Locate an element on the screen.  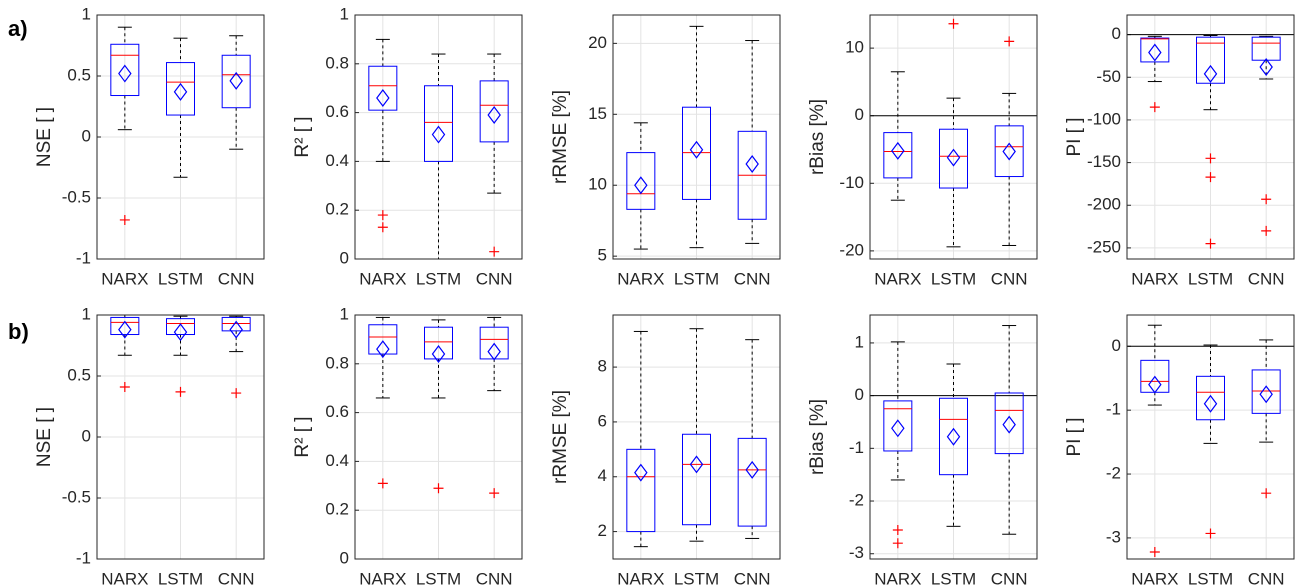
y-tick-label: -150 is located at coordinates (1104, 161).